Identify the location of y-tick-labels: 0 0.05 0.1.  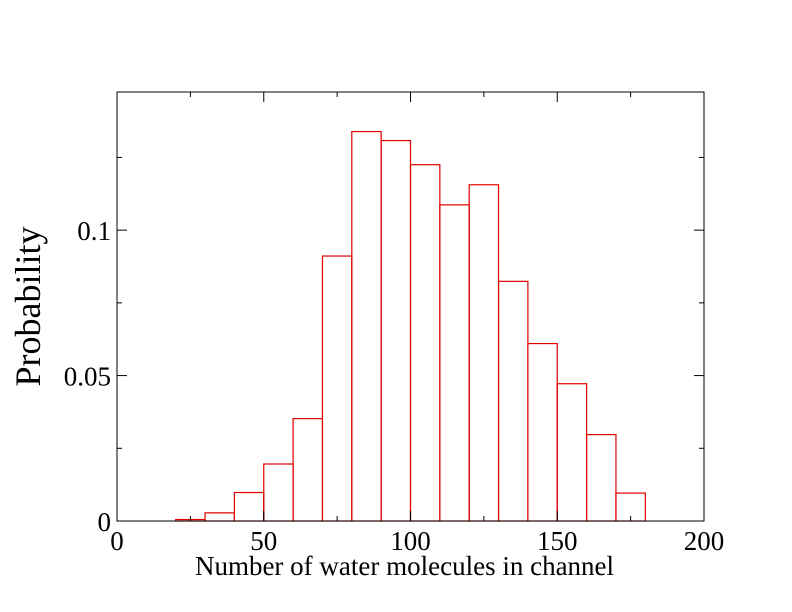
(87, 376).